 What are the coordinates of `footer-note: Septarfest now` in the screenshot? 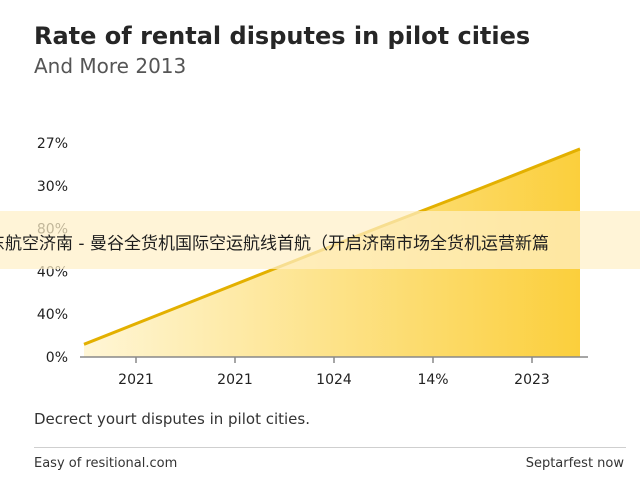 It's located at (574, 463).